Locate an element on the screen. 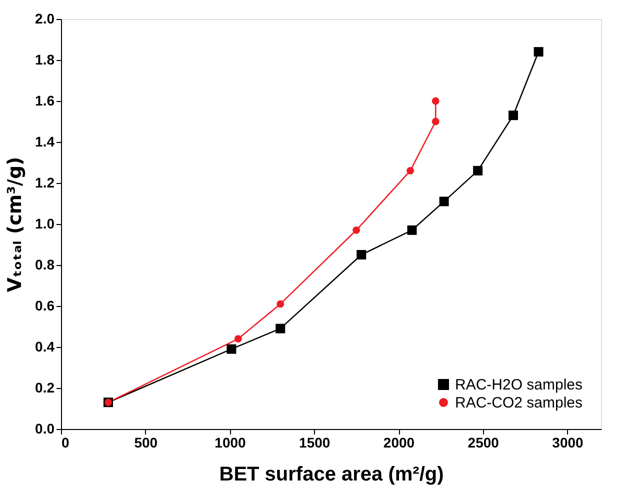  y-tick-label: 0.0 is located at coordinates (45, 428).